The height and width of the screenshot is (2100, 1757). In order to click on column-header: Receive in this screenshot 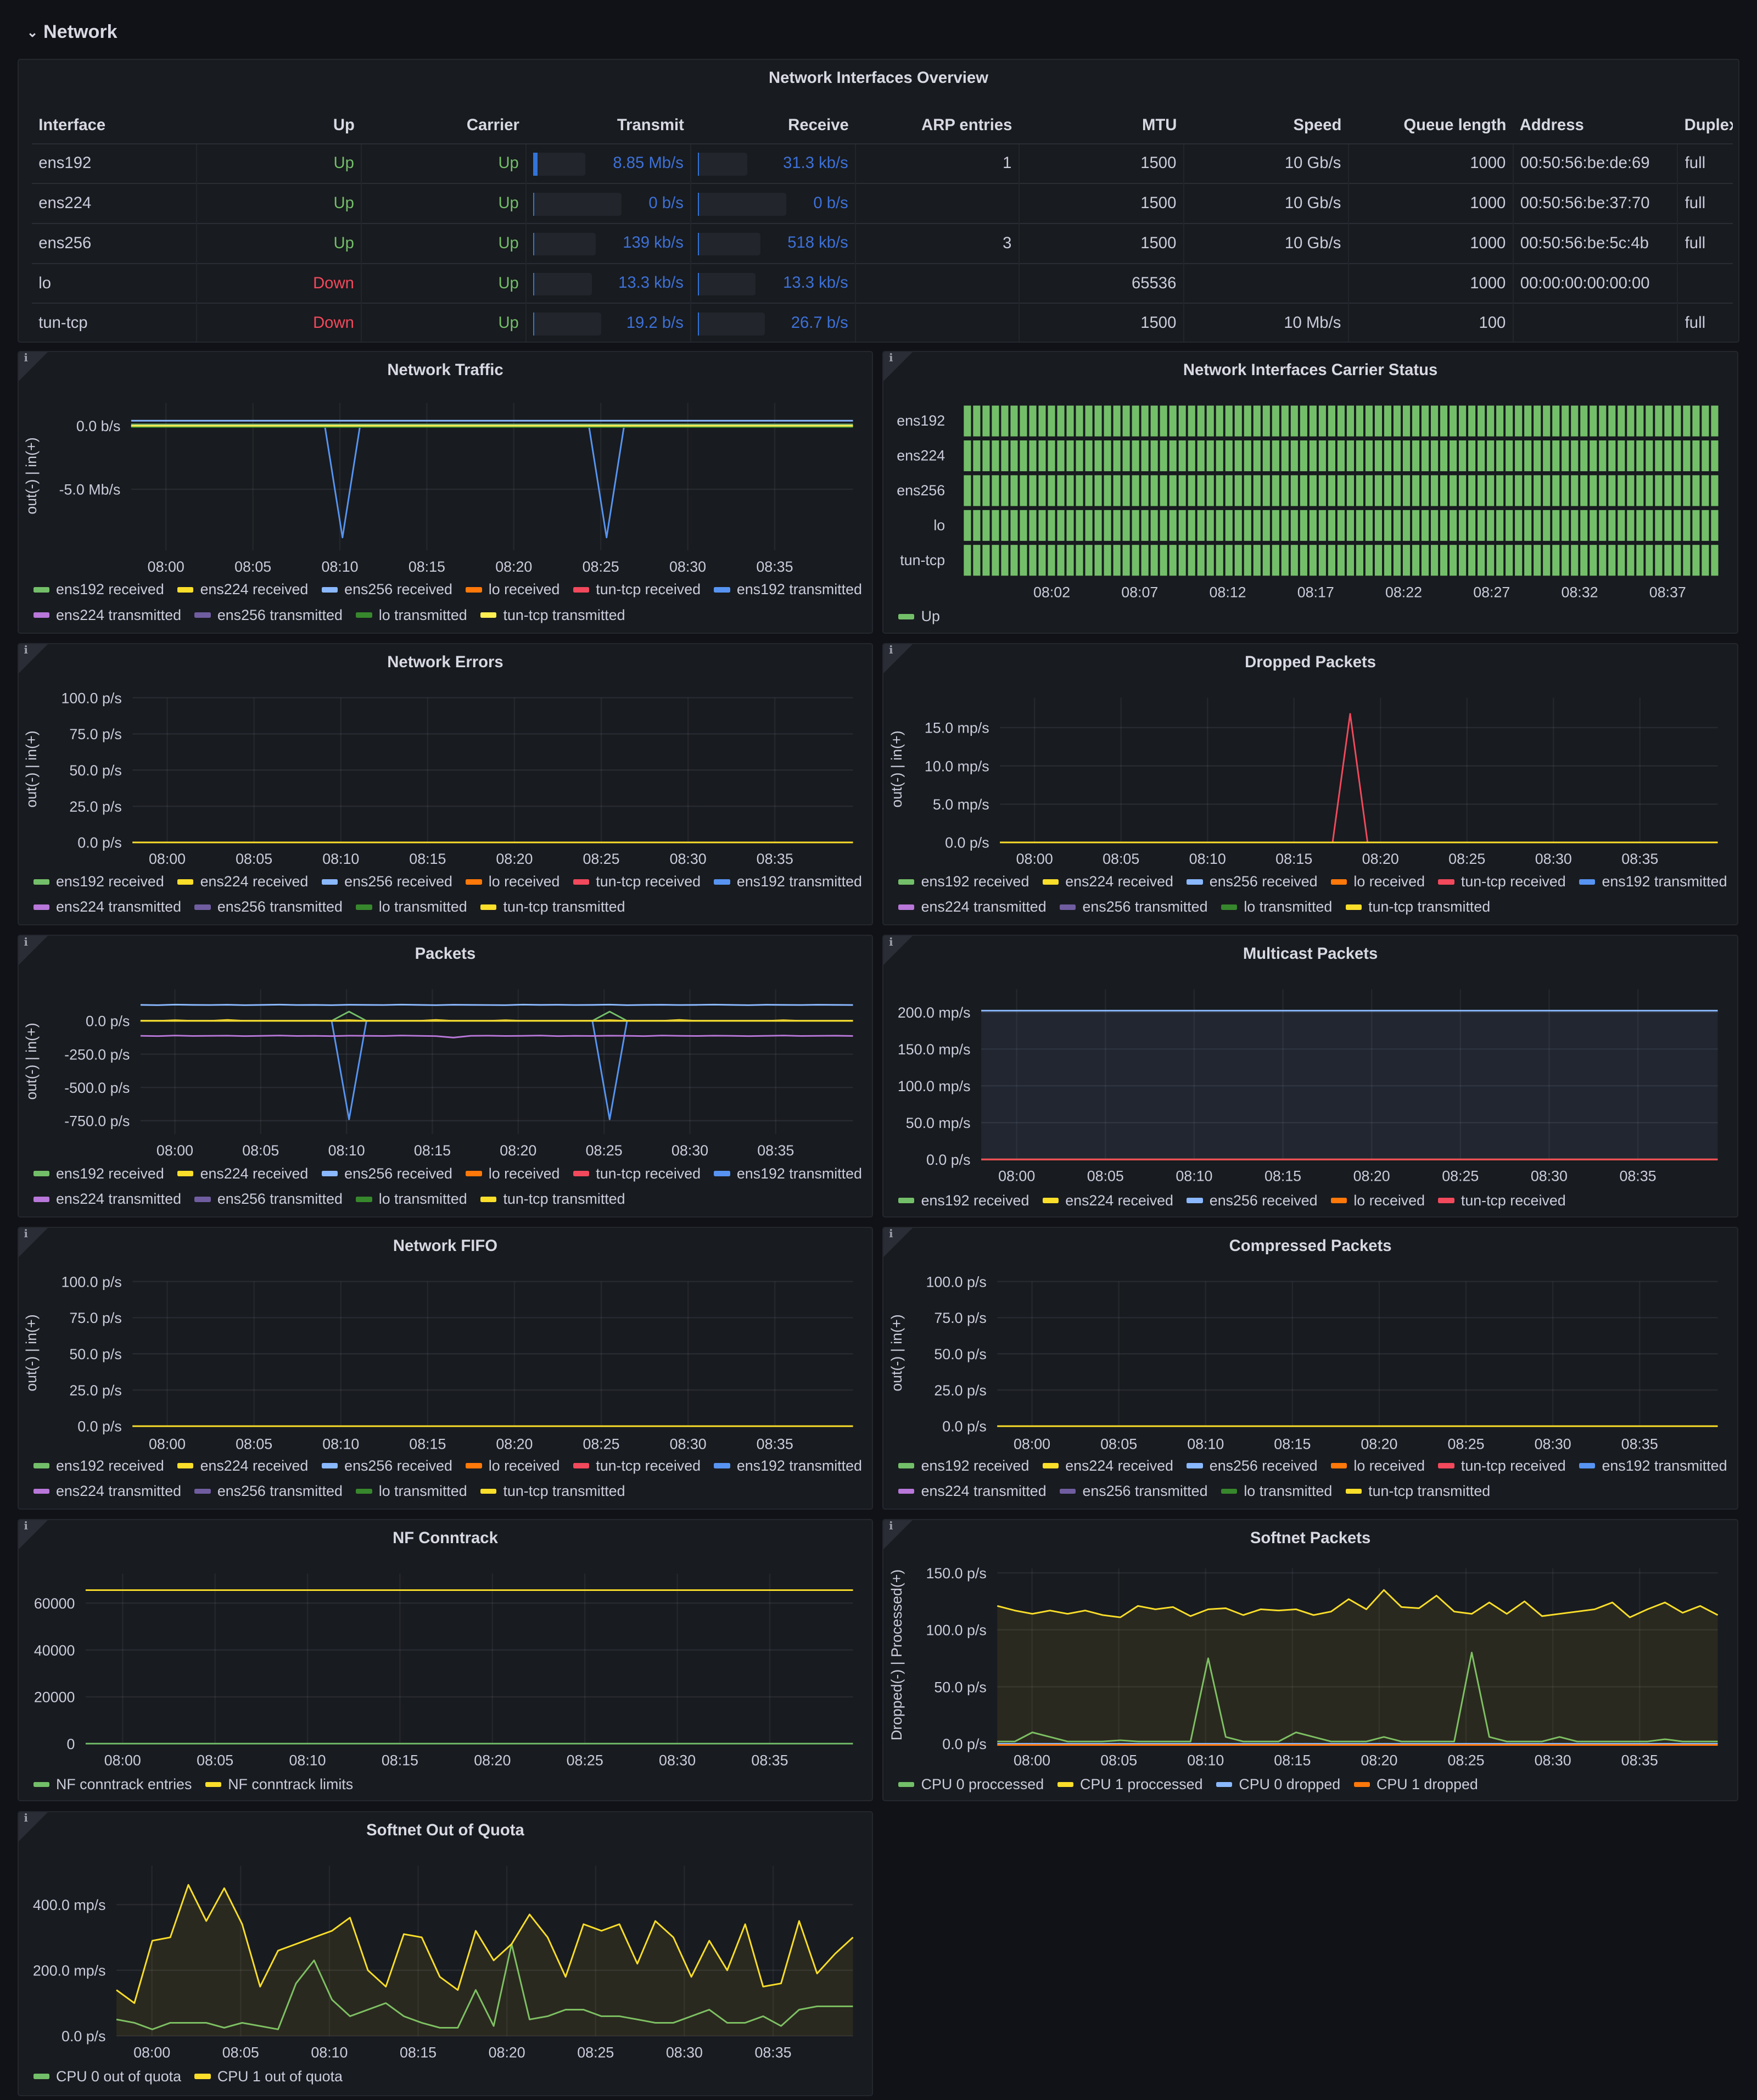, I will do `click(818, 125)`.